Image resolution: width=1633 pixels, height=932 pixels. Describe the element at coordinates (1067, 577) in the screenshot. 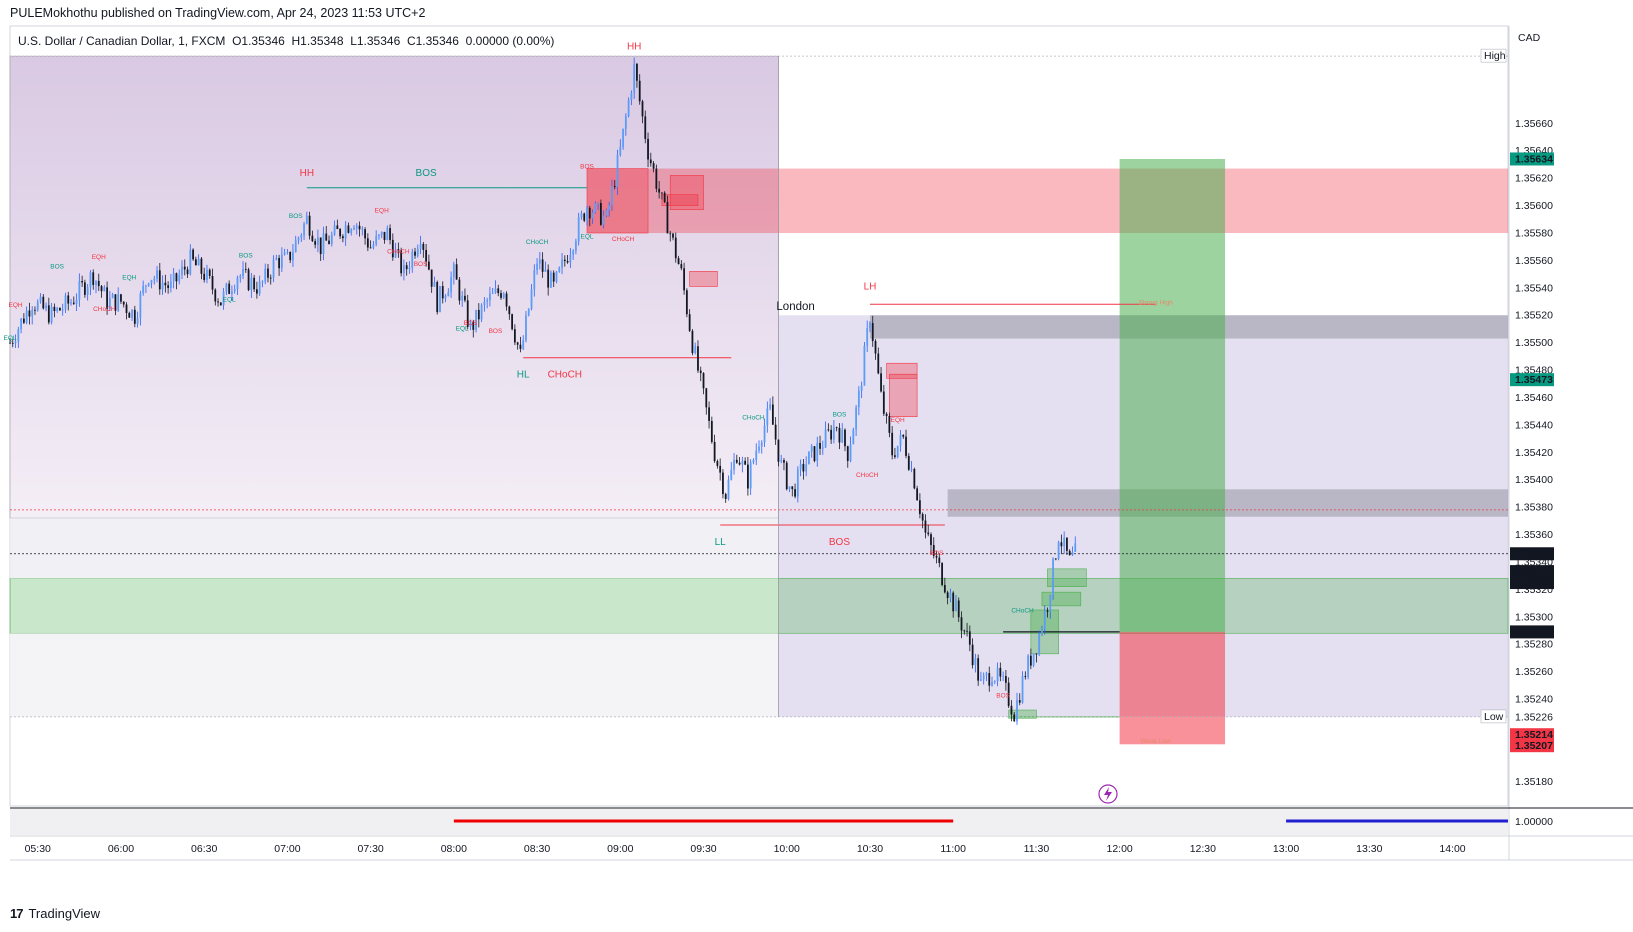

I see `order-block-bull` at that location.